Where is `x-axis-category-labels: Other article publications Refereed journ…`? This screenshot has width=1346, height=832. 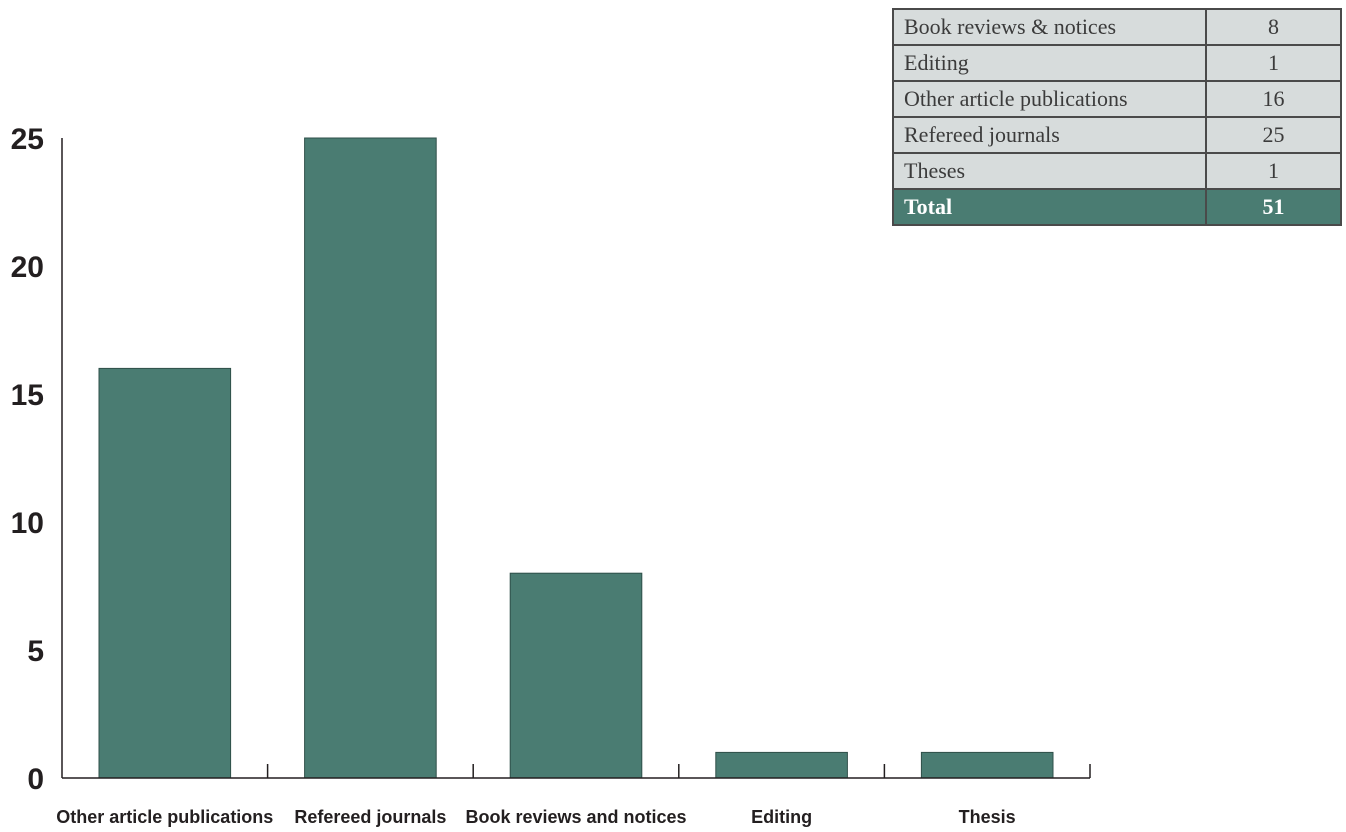 x-axis-category-labels: Other article publications Refereed journ… is located at coordinates (535, 817).